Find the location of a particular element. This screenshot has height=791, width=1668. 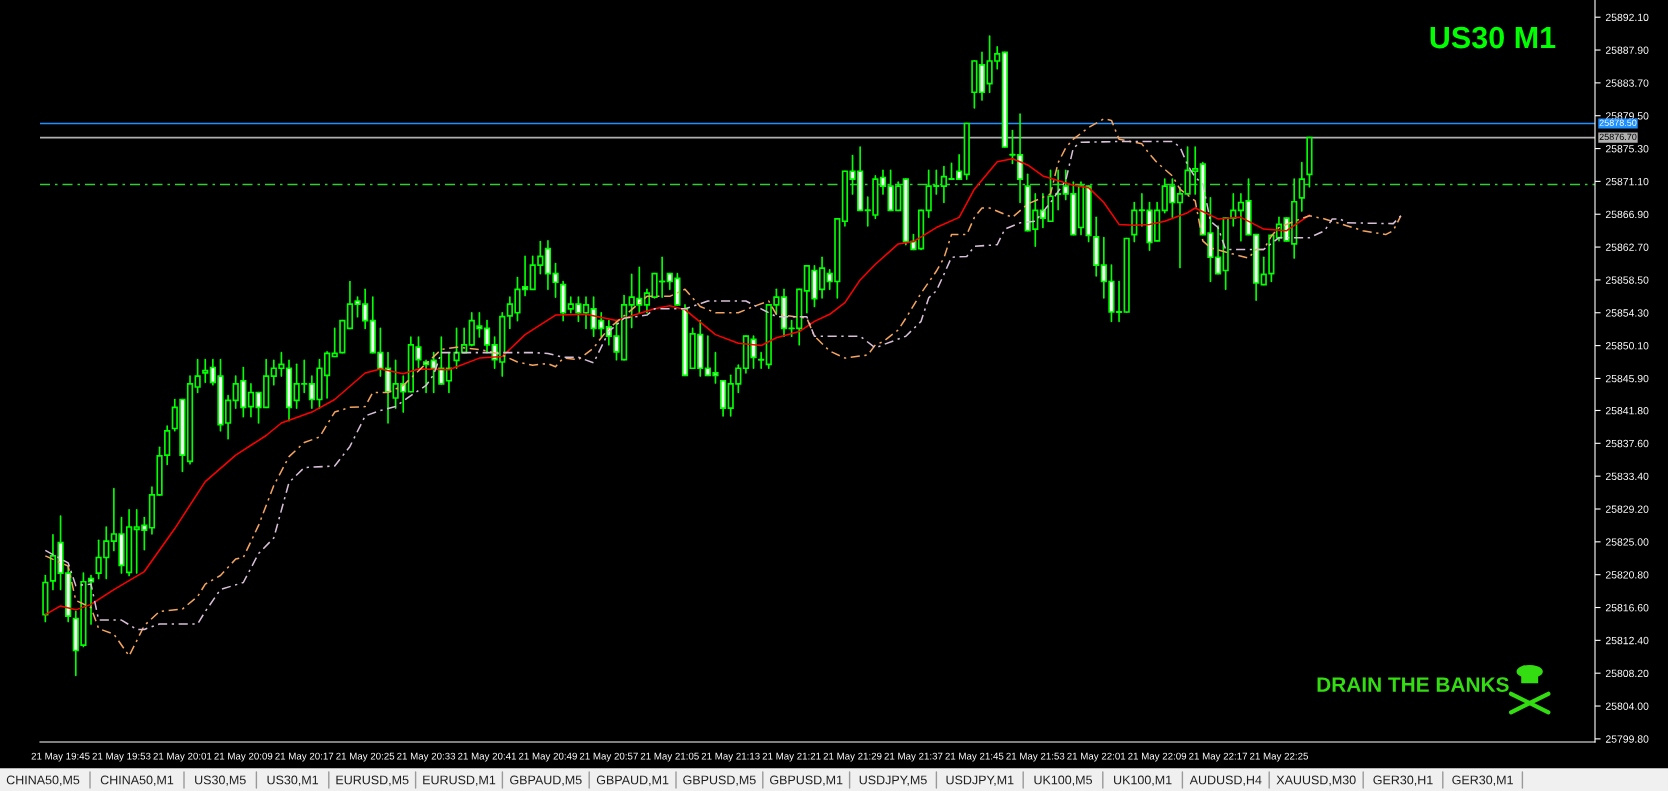

y-tick-label: 25850.10 is located at coordinates (1627, 346).